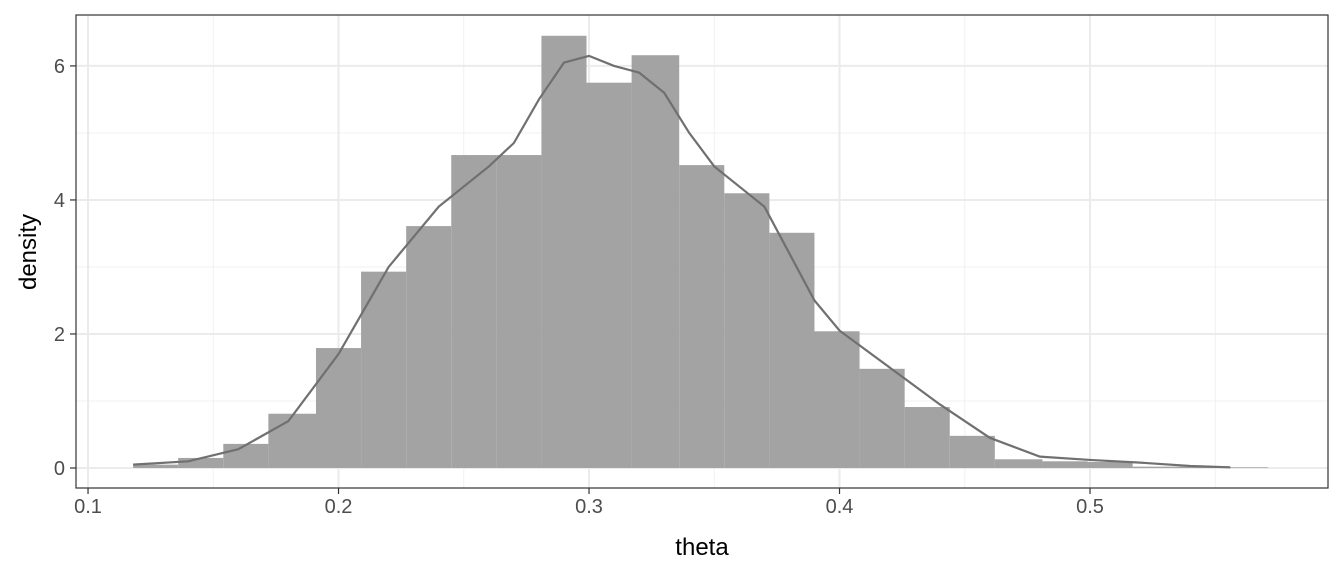  I want to click on x-tick-label: 0.4, so click(840, 507).